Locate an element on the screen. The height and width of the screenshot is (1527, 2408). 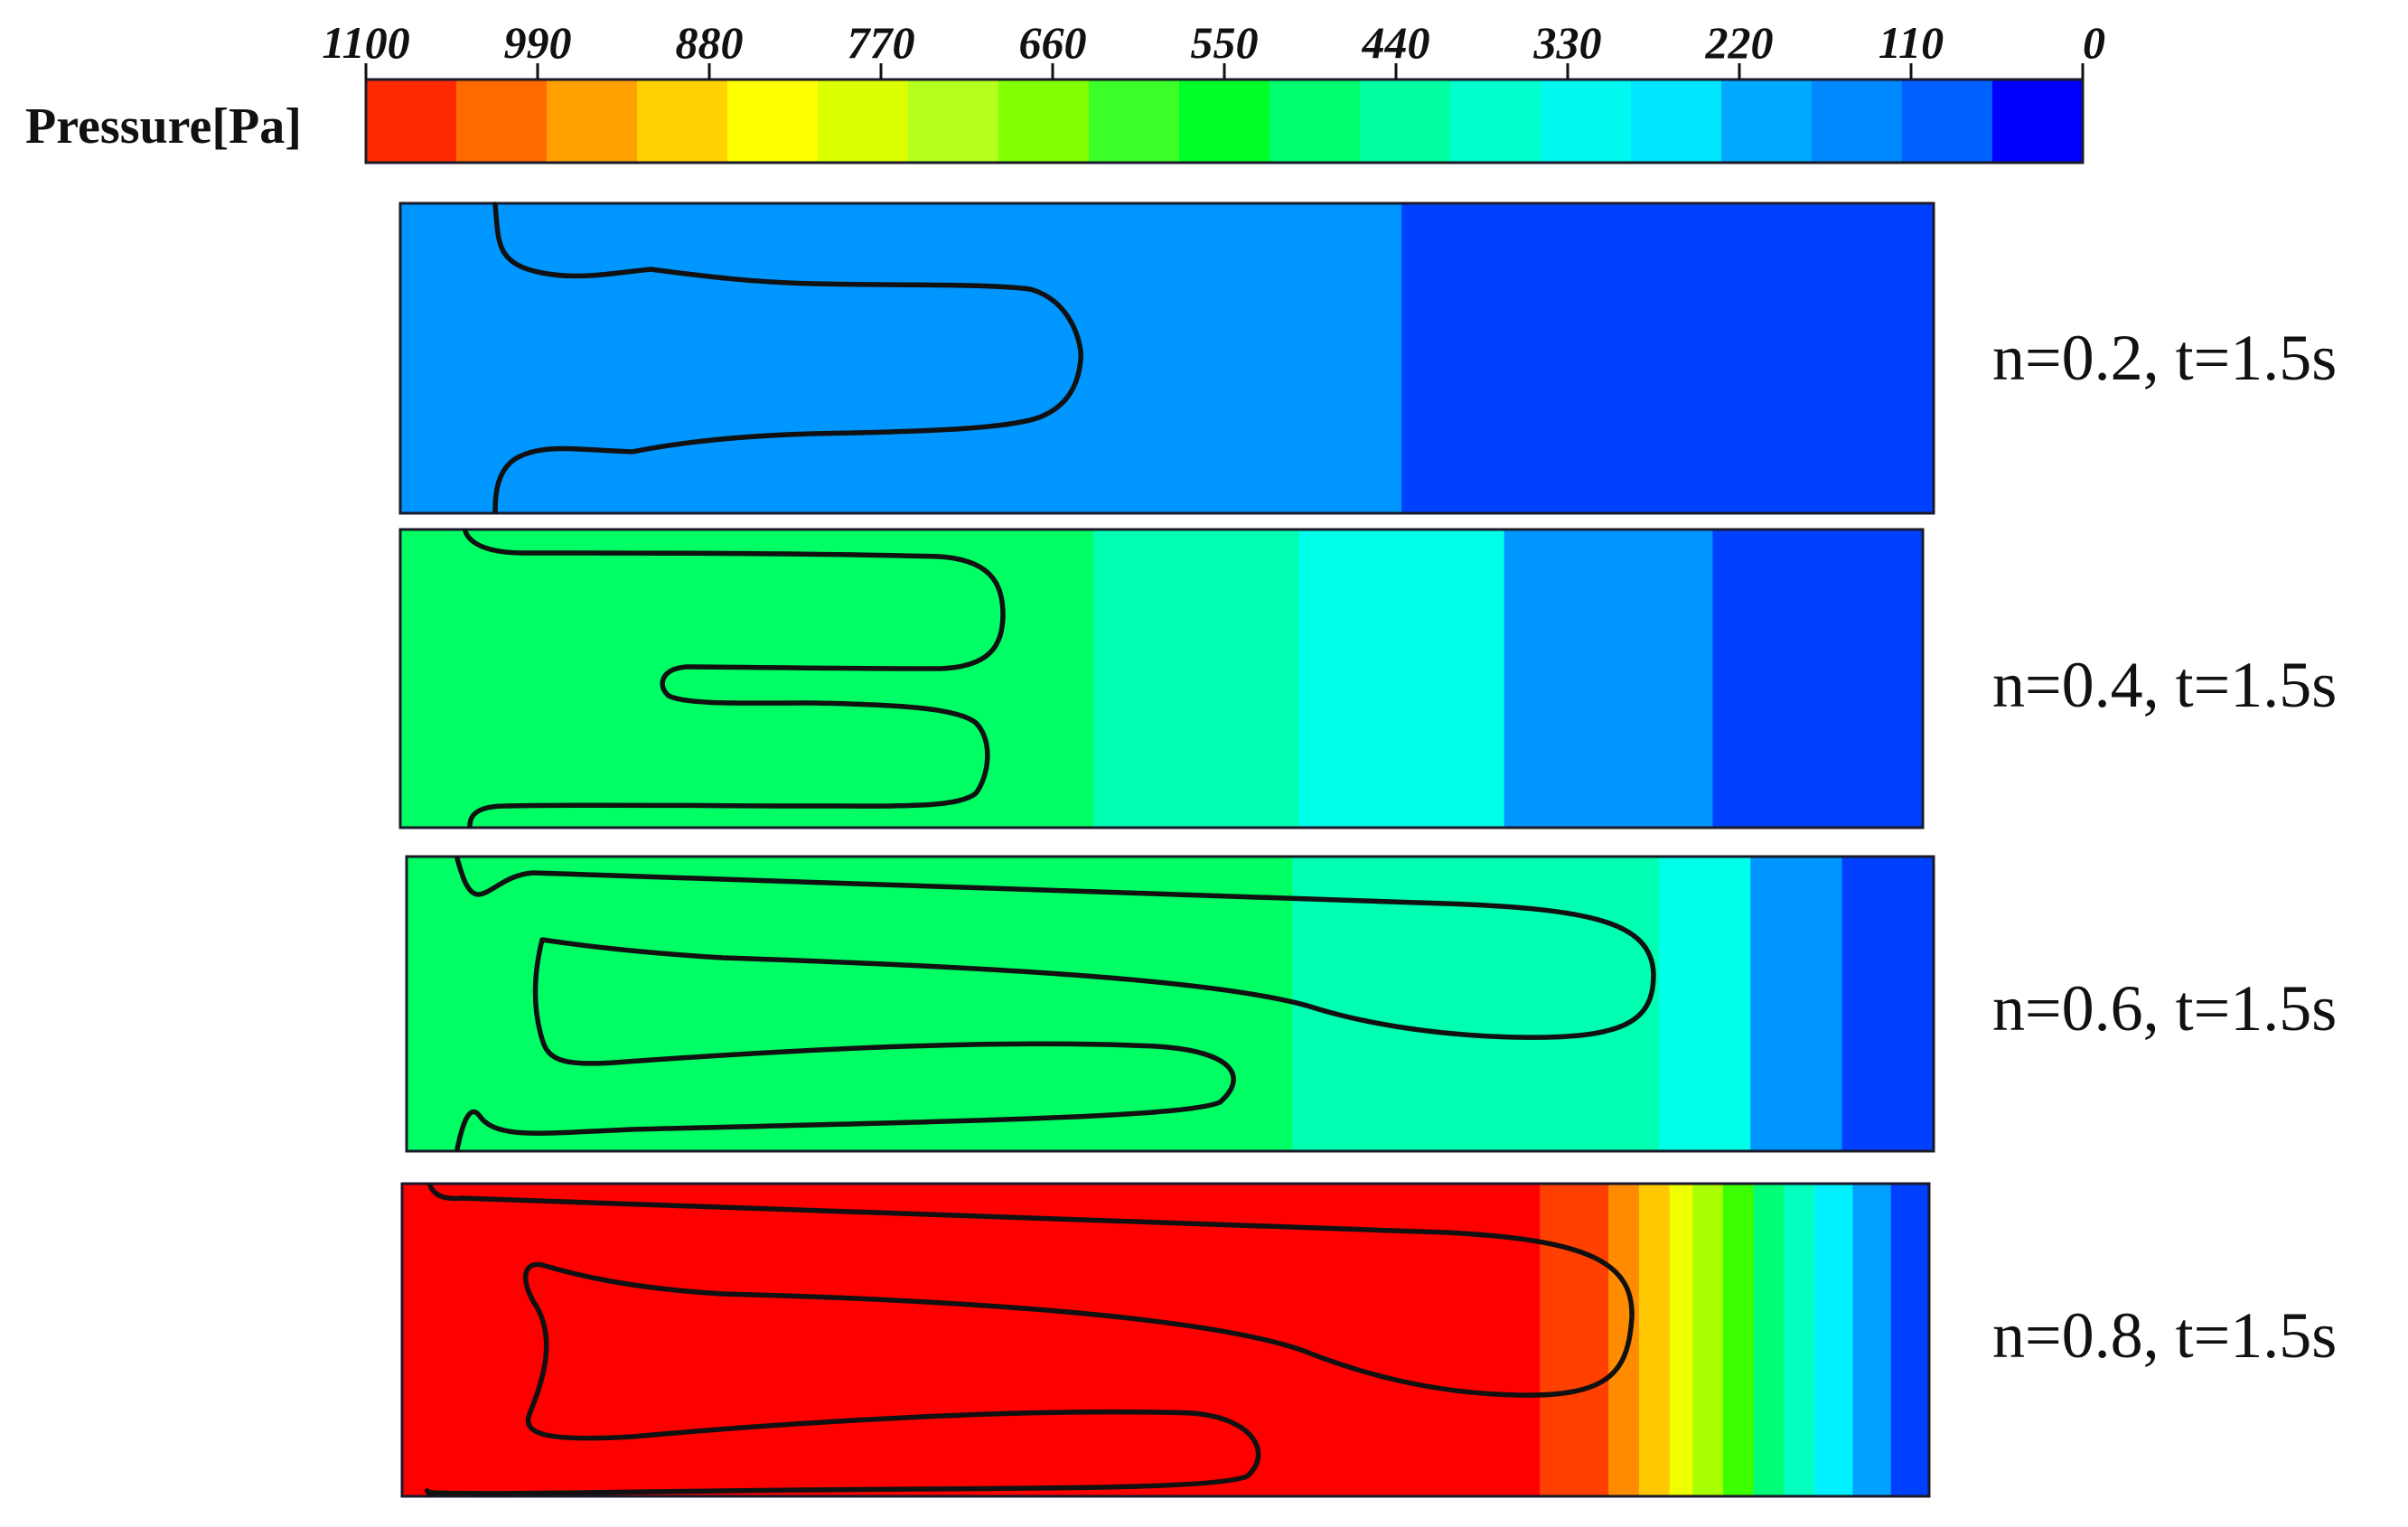
panel-label: n=0.8, t=1.5s is located at coordinates (2164, 1336).